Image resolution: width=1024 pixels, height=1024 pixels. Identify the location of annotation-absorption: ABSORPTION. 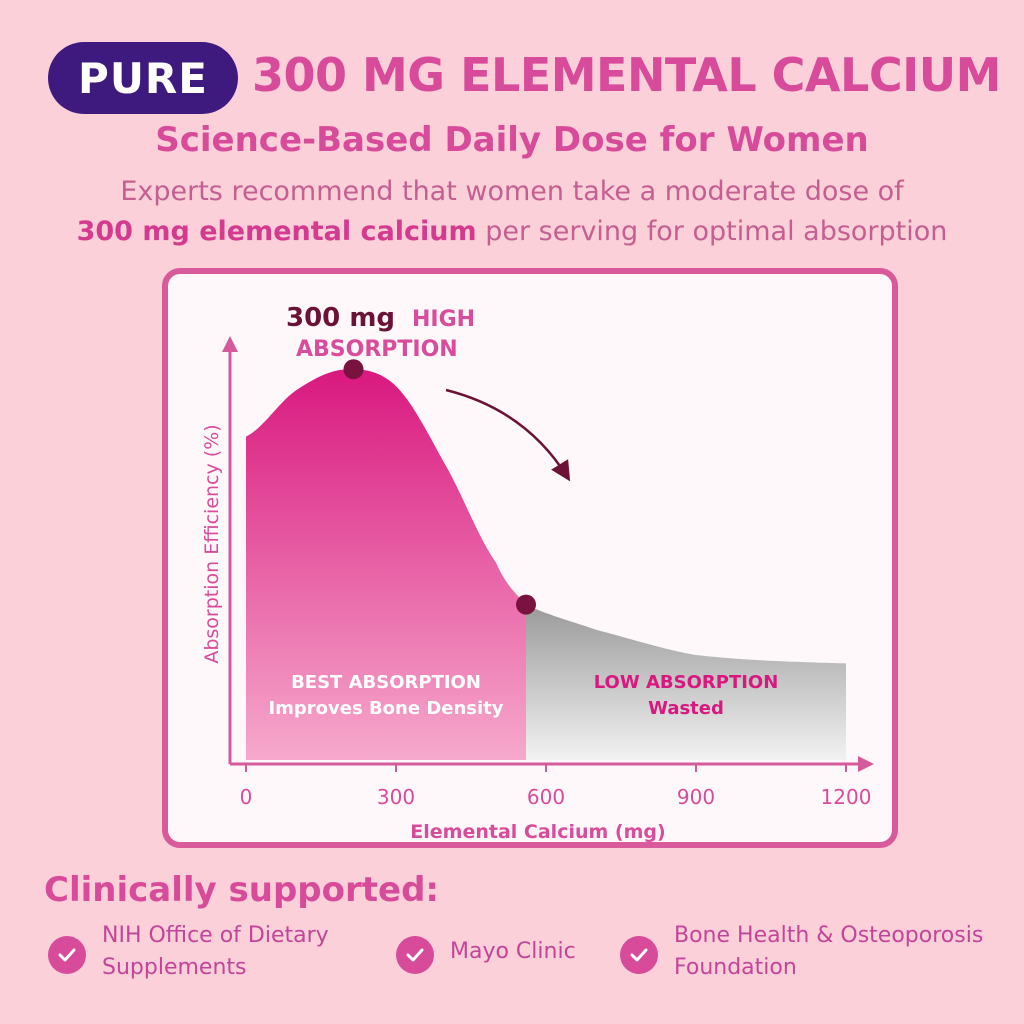
(377, 349).